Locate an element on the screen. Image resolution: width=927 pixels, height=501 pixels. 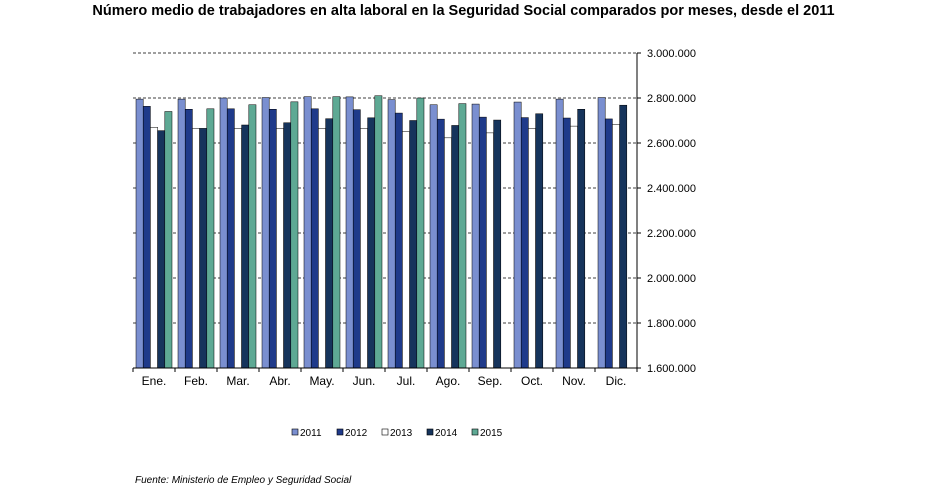
y-tick-label: 2.000.000 is located at coordinates (671, 279).